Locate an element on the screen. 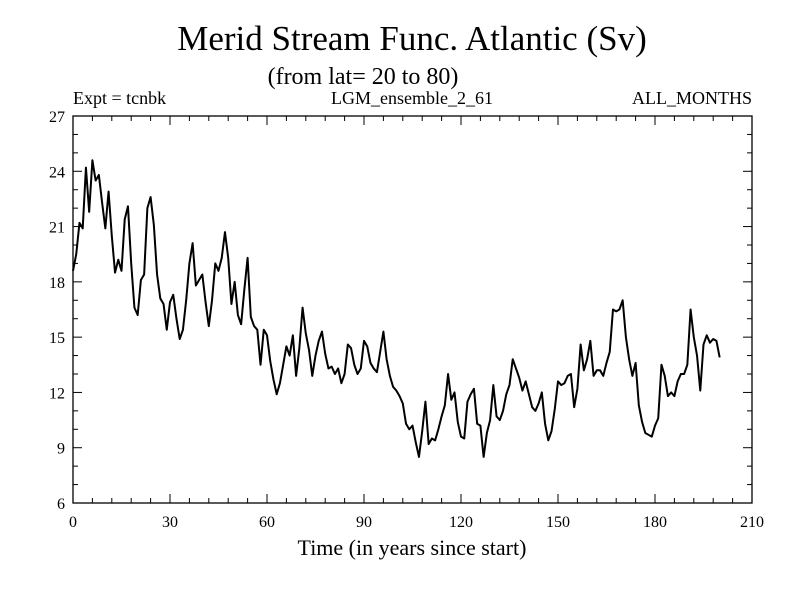 This screenshot has width=800, height=600. x-tick-label: 120 is located at coordinates (461, 522).